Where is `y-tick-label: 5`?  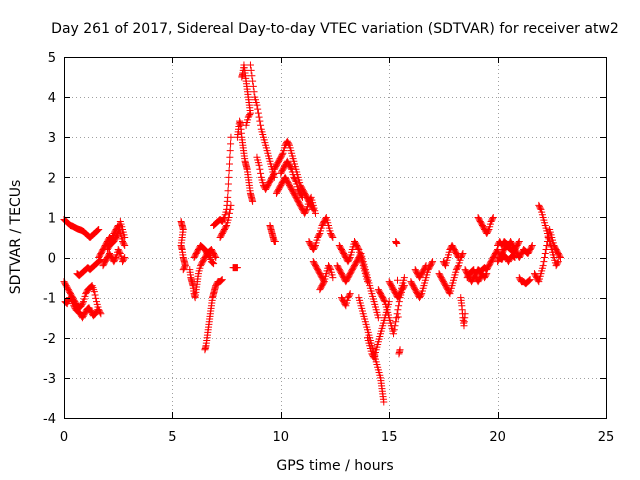
y-tick-label: 5 is located at coordinates (52, 58).